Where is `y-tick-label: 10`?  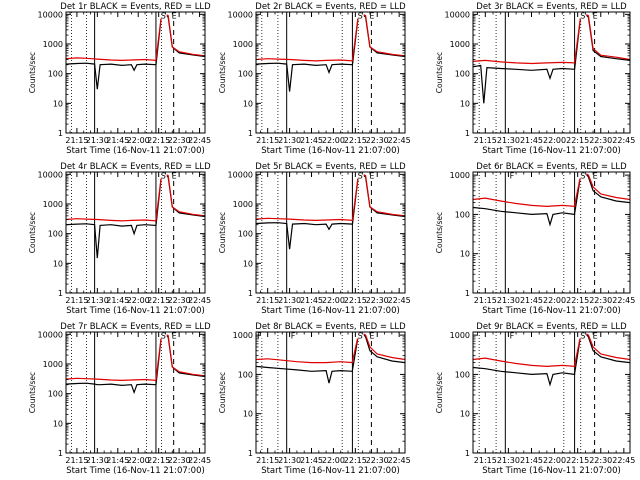
y-tick-label: 10 is located at coordinates (58, 423).